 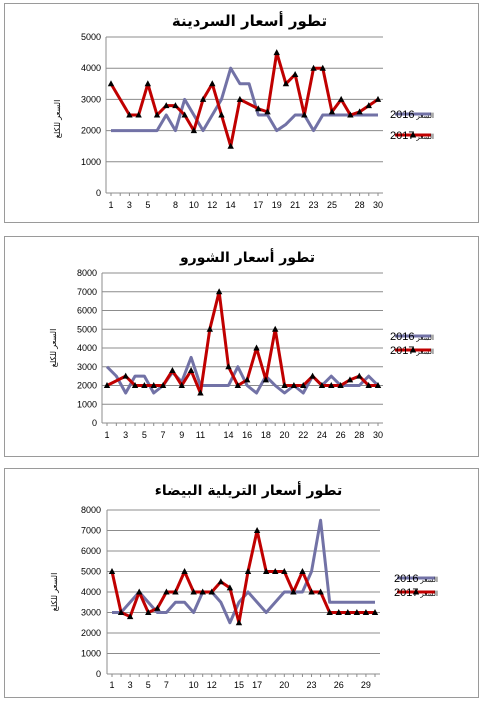 What do you see at coordinates (402, 337) in the screenshot?
I see `legend-year: 2016` at bounding box center [402, 337].